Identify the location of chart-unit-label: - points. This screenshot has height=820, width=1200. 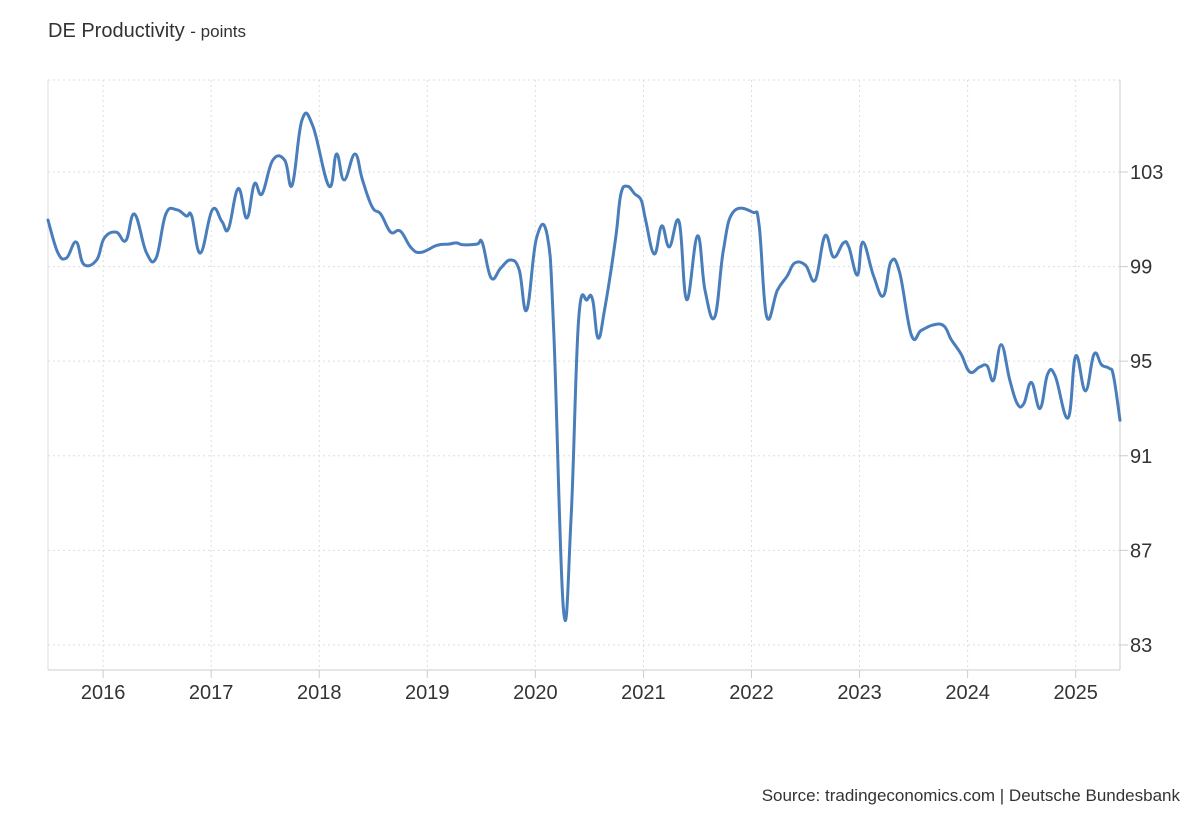
(218, 31).